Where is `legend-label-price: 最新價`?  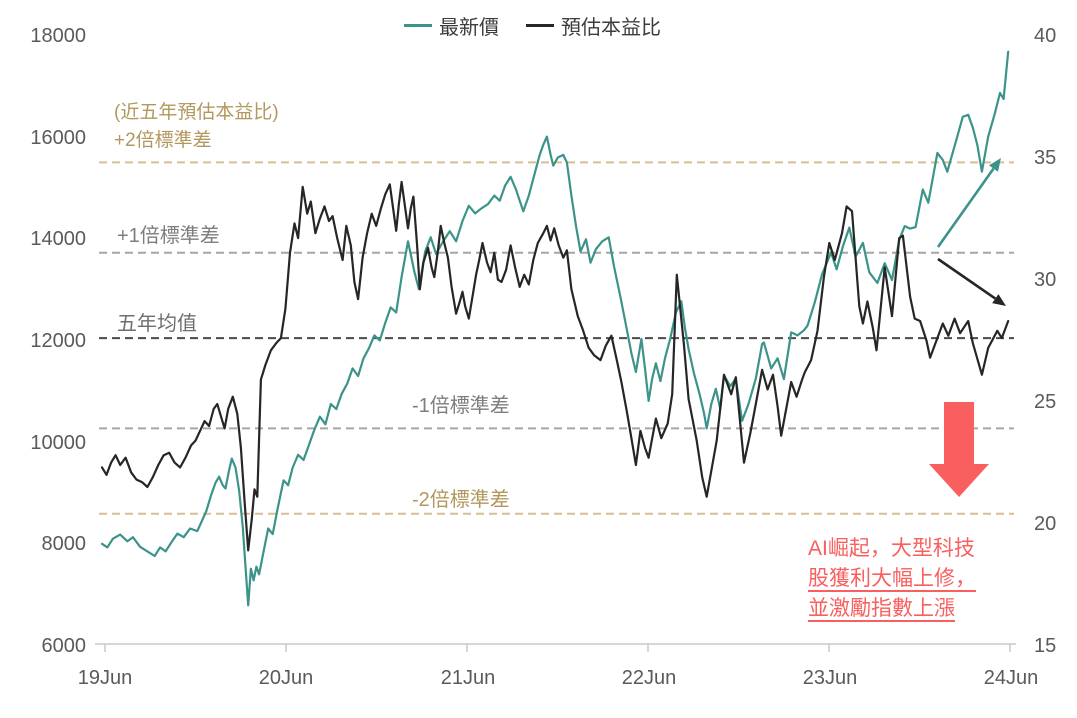 legend-label-price: 最新價 is located at coordinates (469, 28).